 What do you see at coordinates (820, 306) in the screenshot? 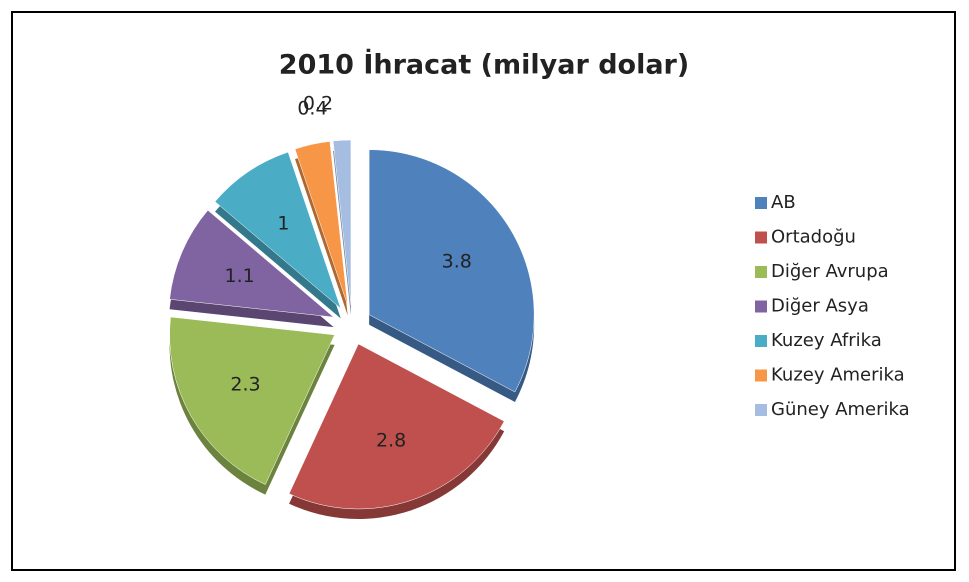
I see `legend-label: Diğer Asya` at bounding box center [820, 306].